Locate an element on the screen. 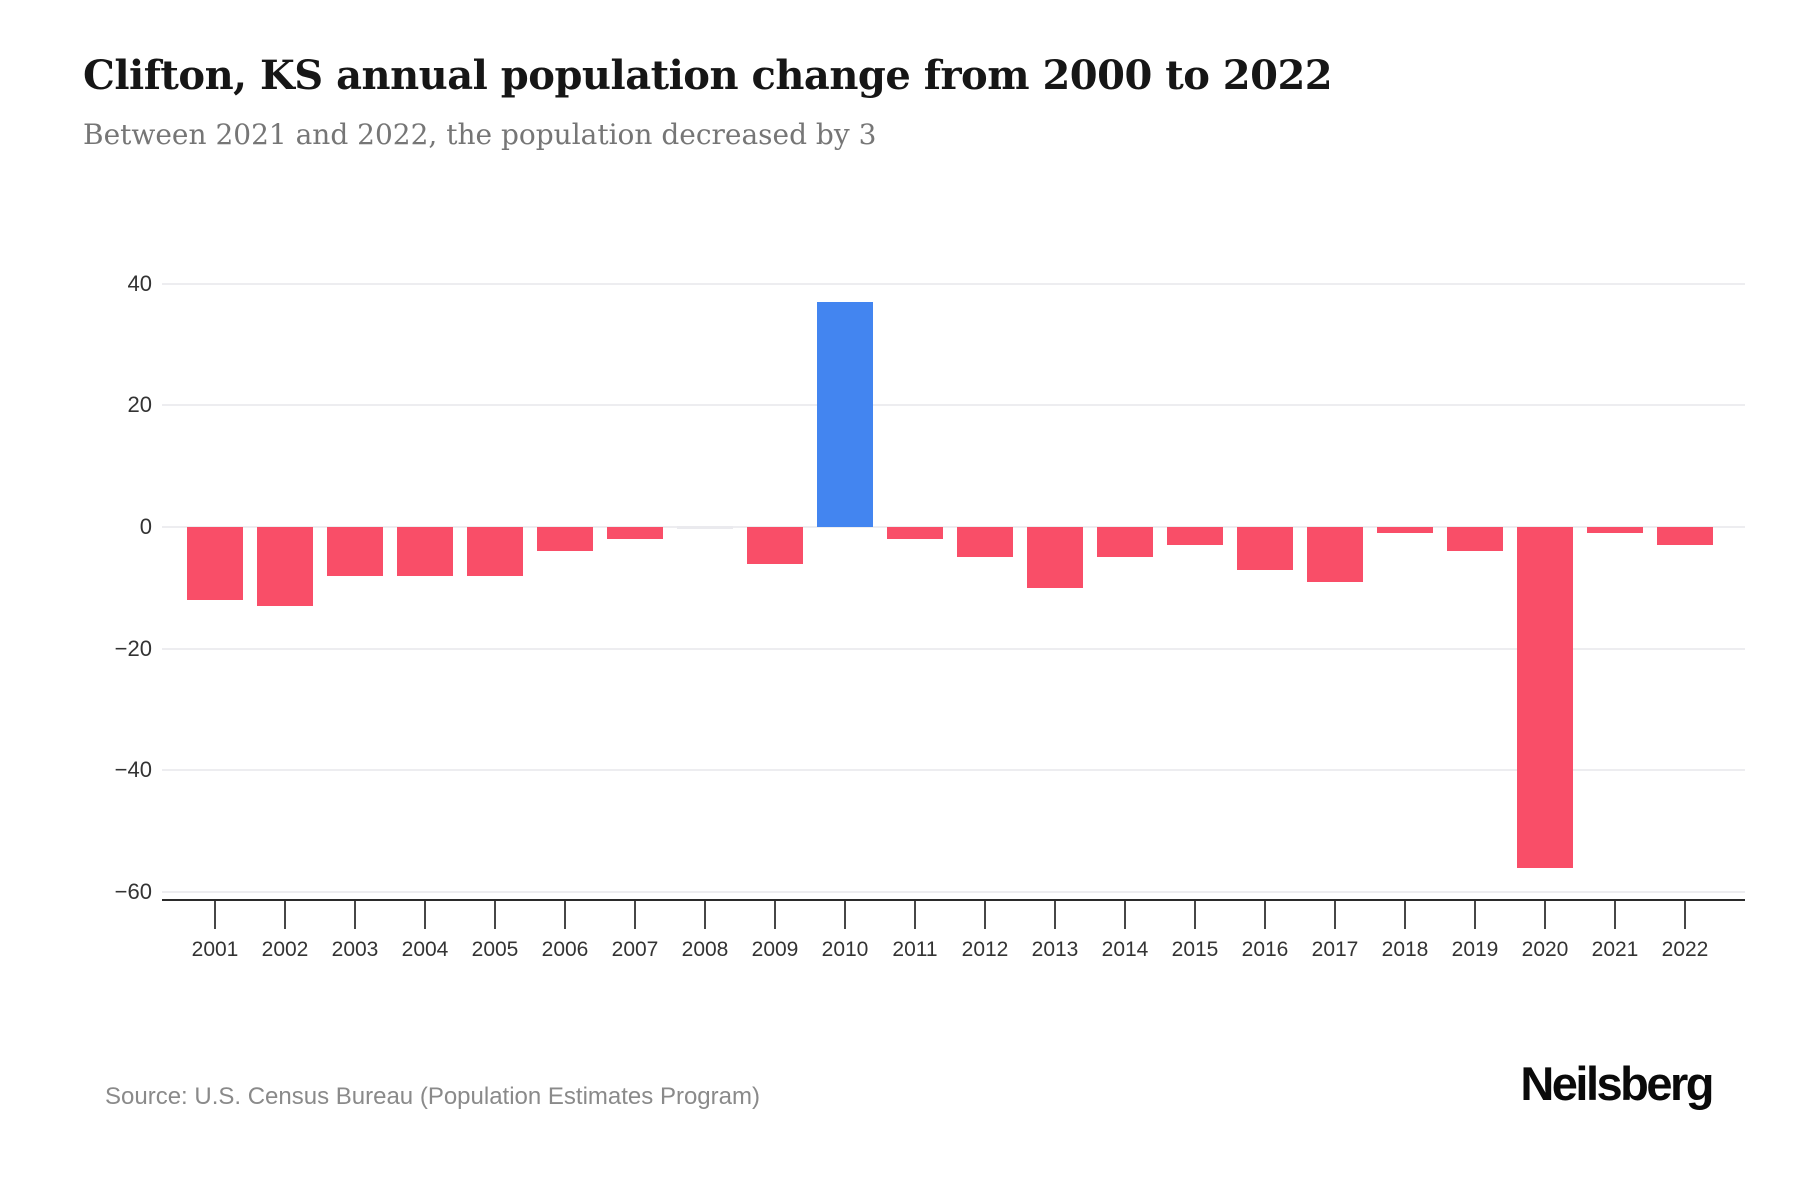 The height and width of the screenshot is (1200, 1800). x-axis-tick-2022 is located at coordinates (1685, 915).